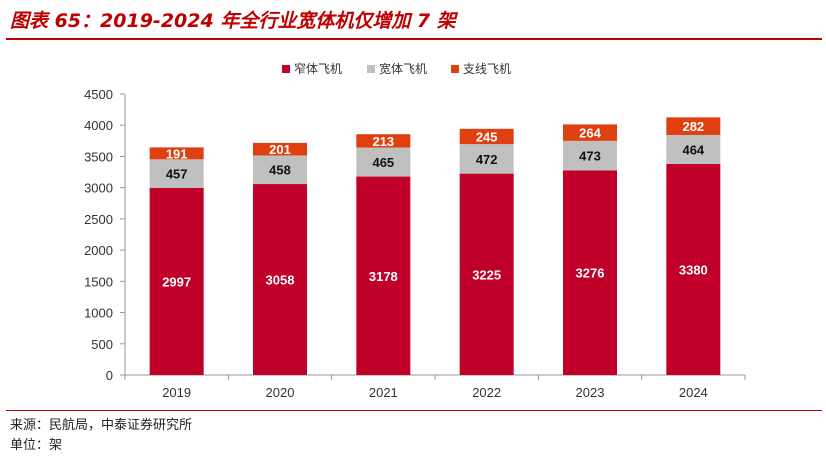 This screenshot has height=456, width=826. I want to click on data-label-wide: 464, so click(693, 149).